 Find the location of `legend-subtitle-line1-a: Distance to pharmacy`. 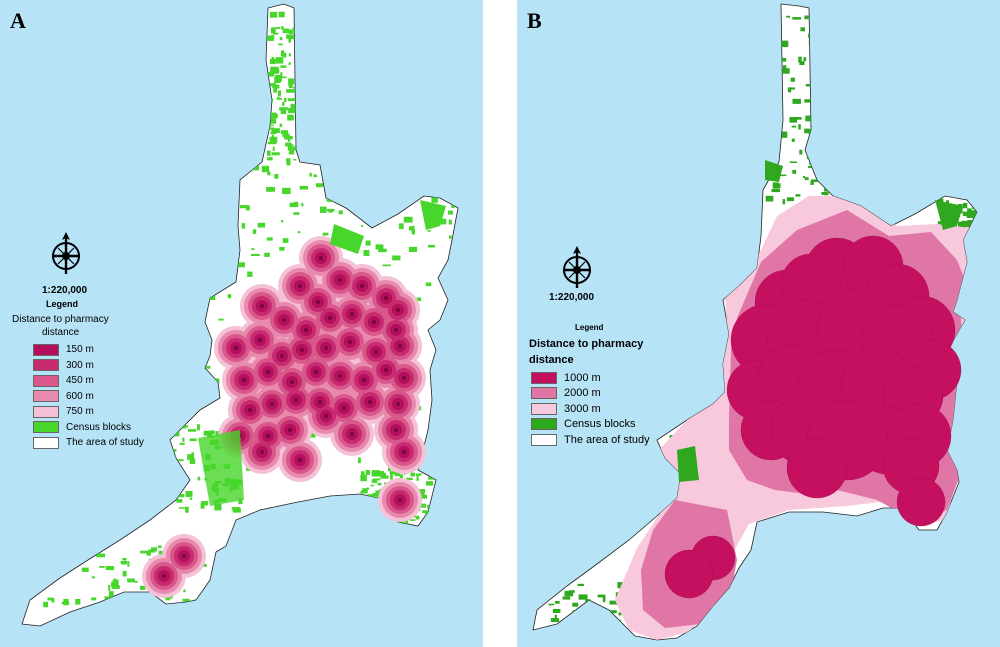

legend-subtitle-line1-a: Distance to pharmacy is located at coordinates (60, 319).